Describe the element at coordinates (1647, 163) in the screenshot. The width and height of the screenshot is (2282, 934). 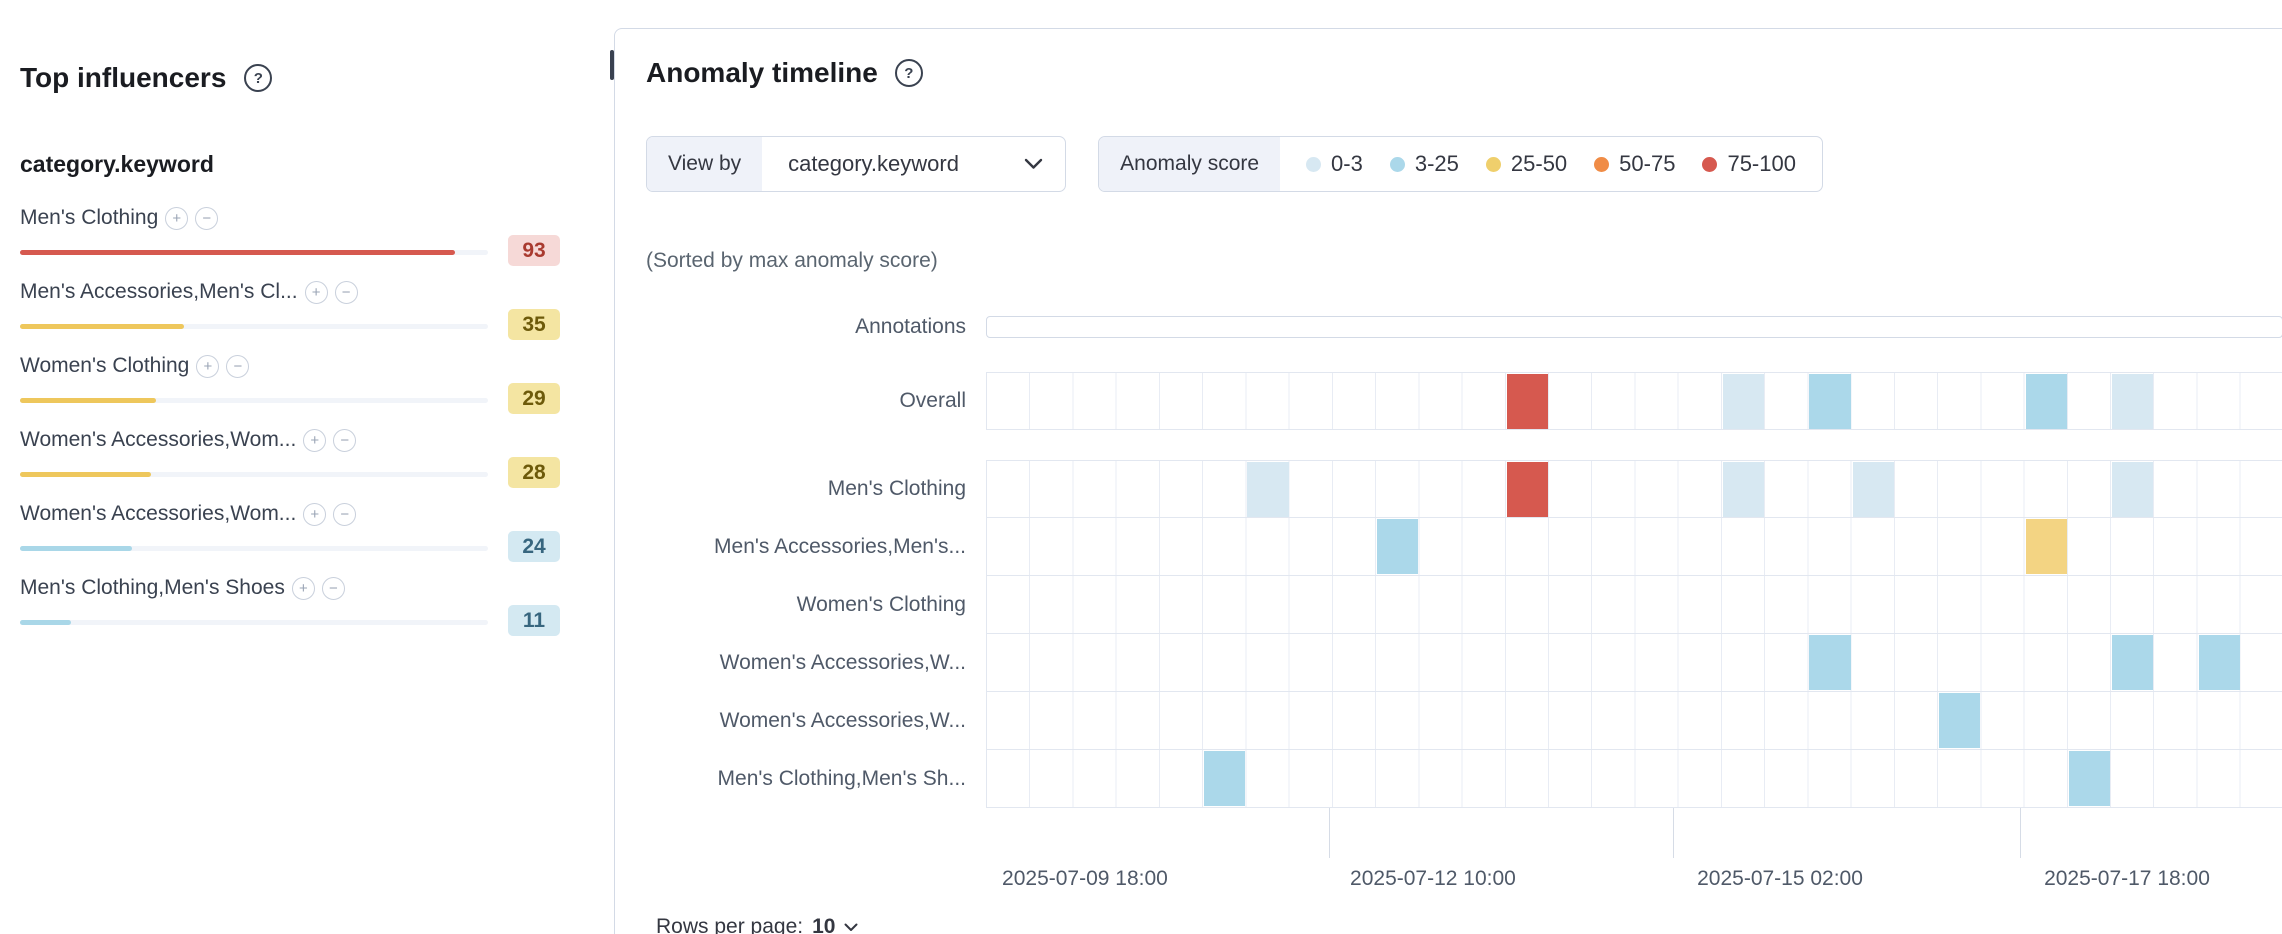
I see `legend-range: 50-75` at that location.